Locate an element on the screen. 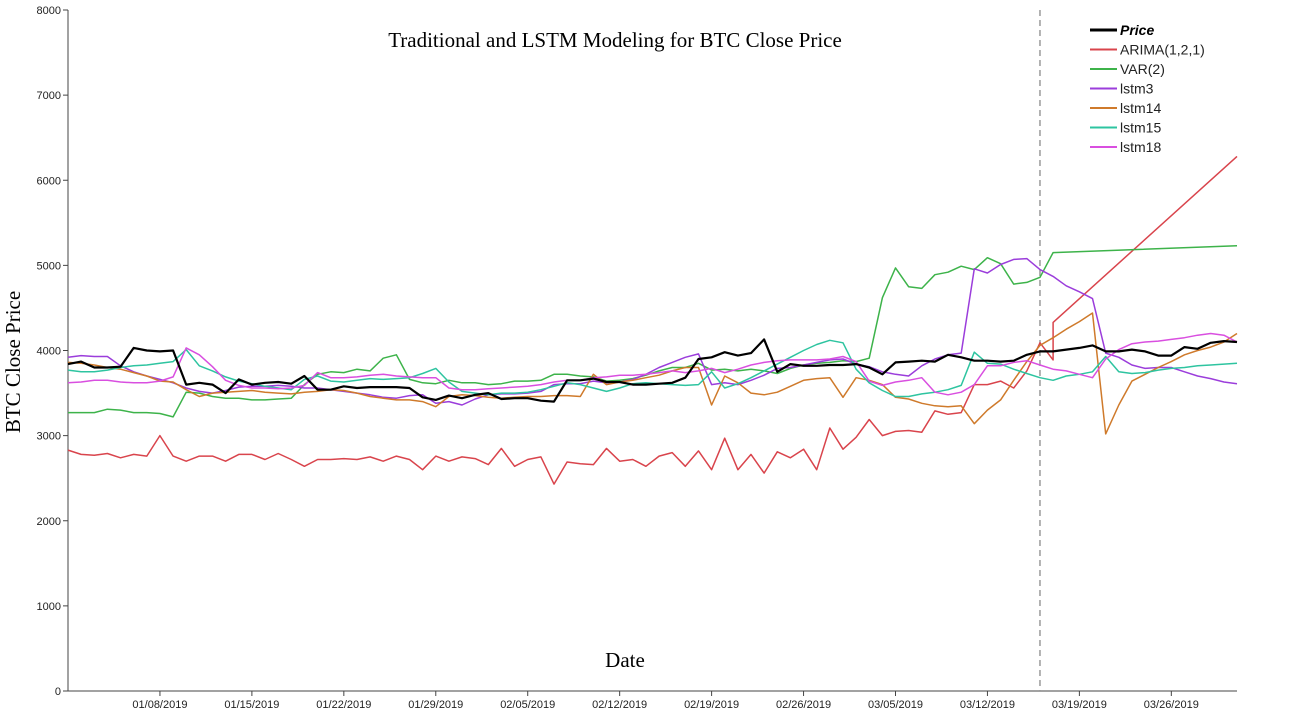 The width and height of the screenshot is (1304, 713). x-axis-title: Date is located at coordinates (625, 660).